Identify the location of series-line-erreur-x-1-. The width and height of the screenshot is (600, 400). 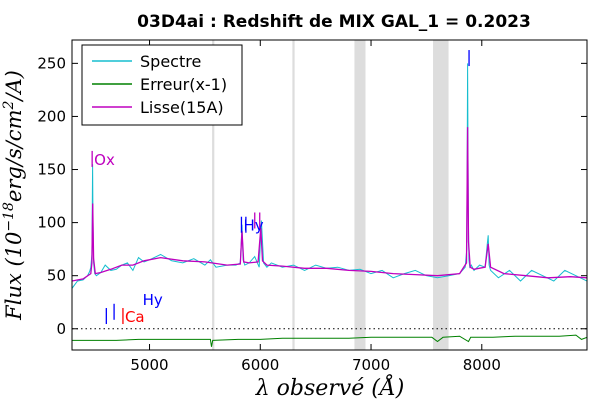
(329, 340).